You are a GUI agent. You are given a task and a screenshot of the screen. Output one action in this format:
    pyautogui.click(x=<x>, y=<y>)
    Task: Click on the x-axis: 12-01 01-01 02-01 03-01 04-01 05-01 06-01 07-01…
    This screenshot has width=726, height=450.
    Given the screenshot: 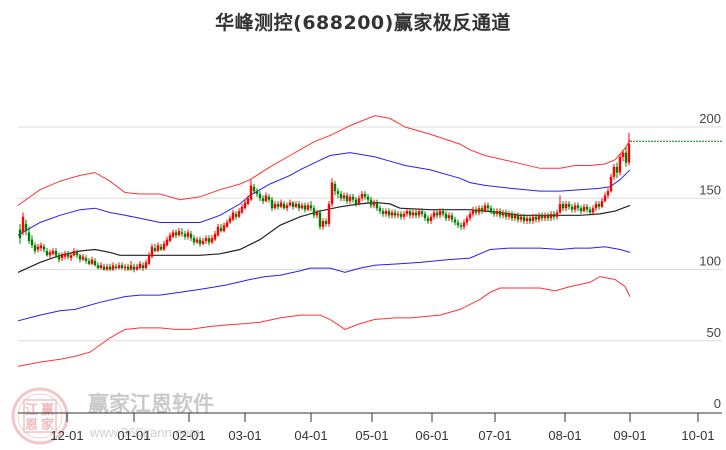 What is the action you would take?
    pyautogui.click(x=370, y=427)
    